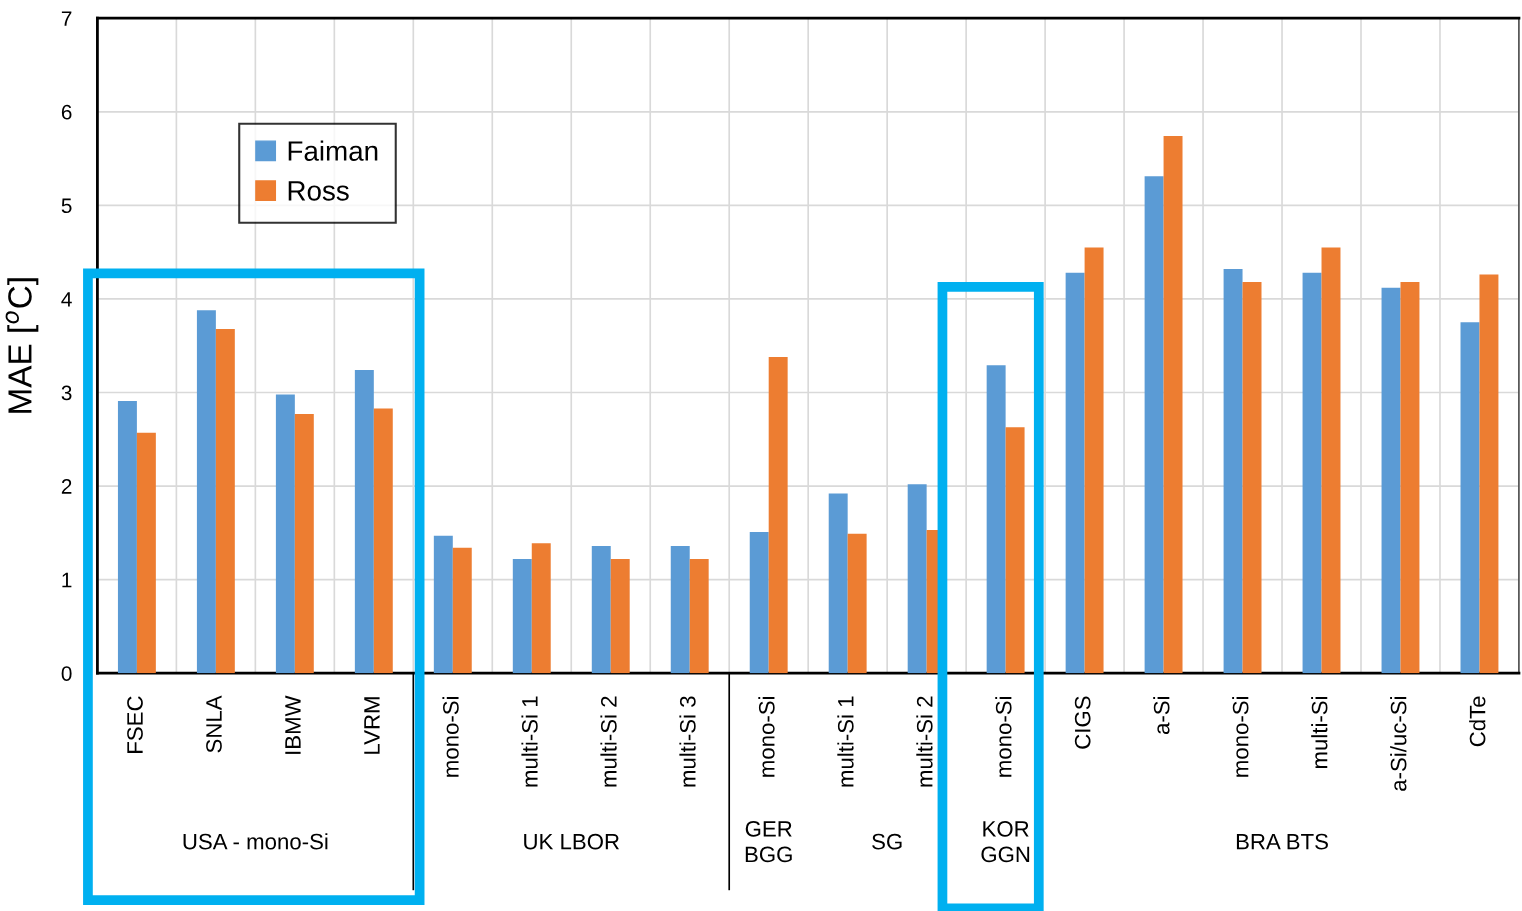 Image resolution: width=1522 pixels, height=911 pixels. Describe the element at coordinates (1398, 743) in the screenshot. I see `x-tick-label: a-Si/uc-Si` at that location.